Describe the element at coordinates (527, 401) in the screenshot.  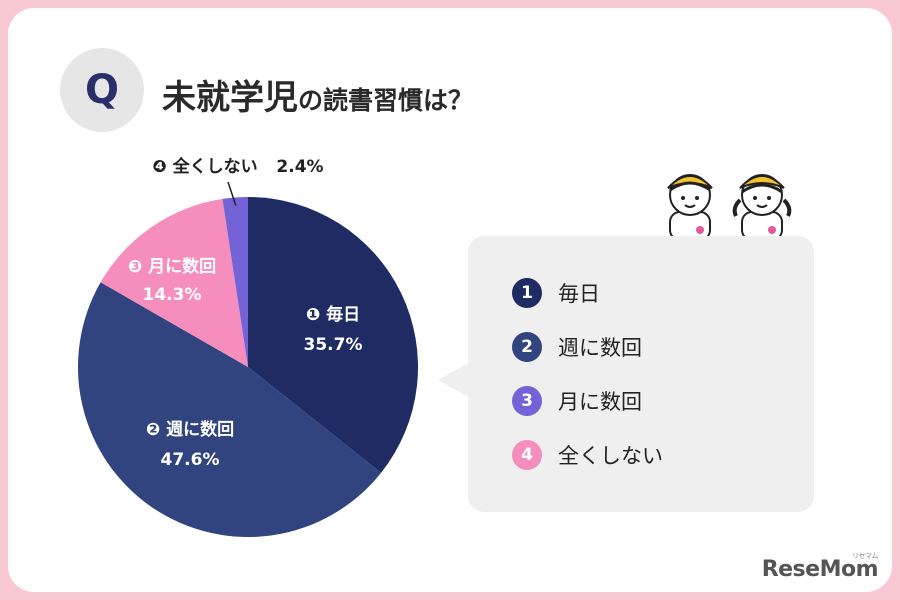
I see `legend-number: 3` at that location.